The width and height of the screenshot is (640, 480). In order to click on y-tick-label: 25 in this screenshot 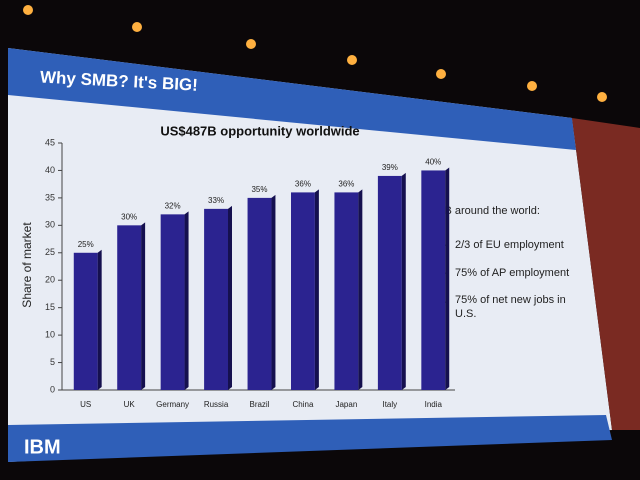, I will do `click(50, 252)`.